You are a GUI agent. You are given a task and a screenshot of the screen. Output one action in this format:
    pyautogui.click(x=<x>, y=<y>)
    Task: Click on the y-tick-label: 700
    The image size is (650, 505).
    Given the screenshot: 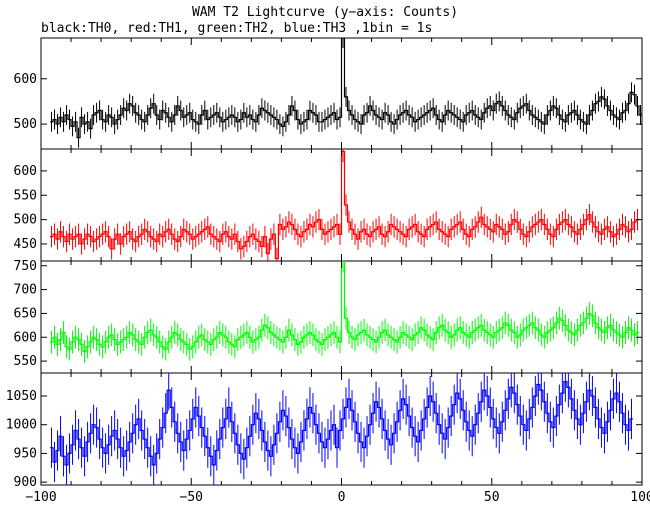 What is the action you would take?
    pyautogui.click(x=25, y=290)
    